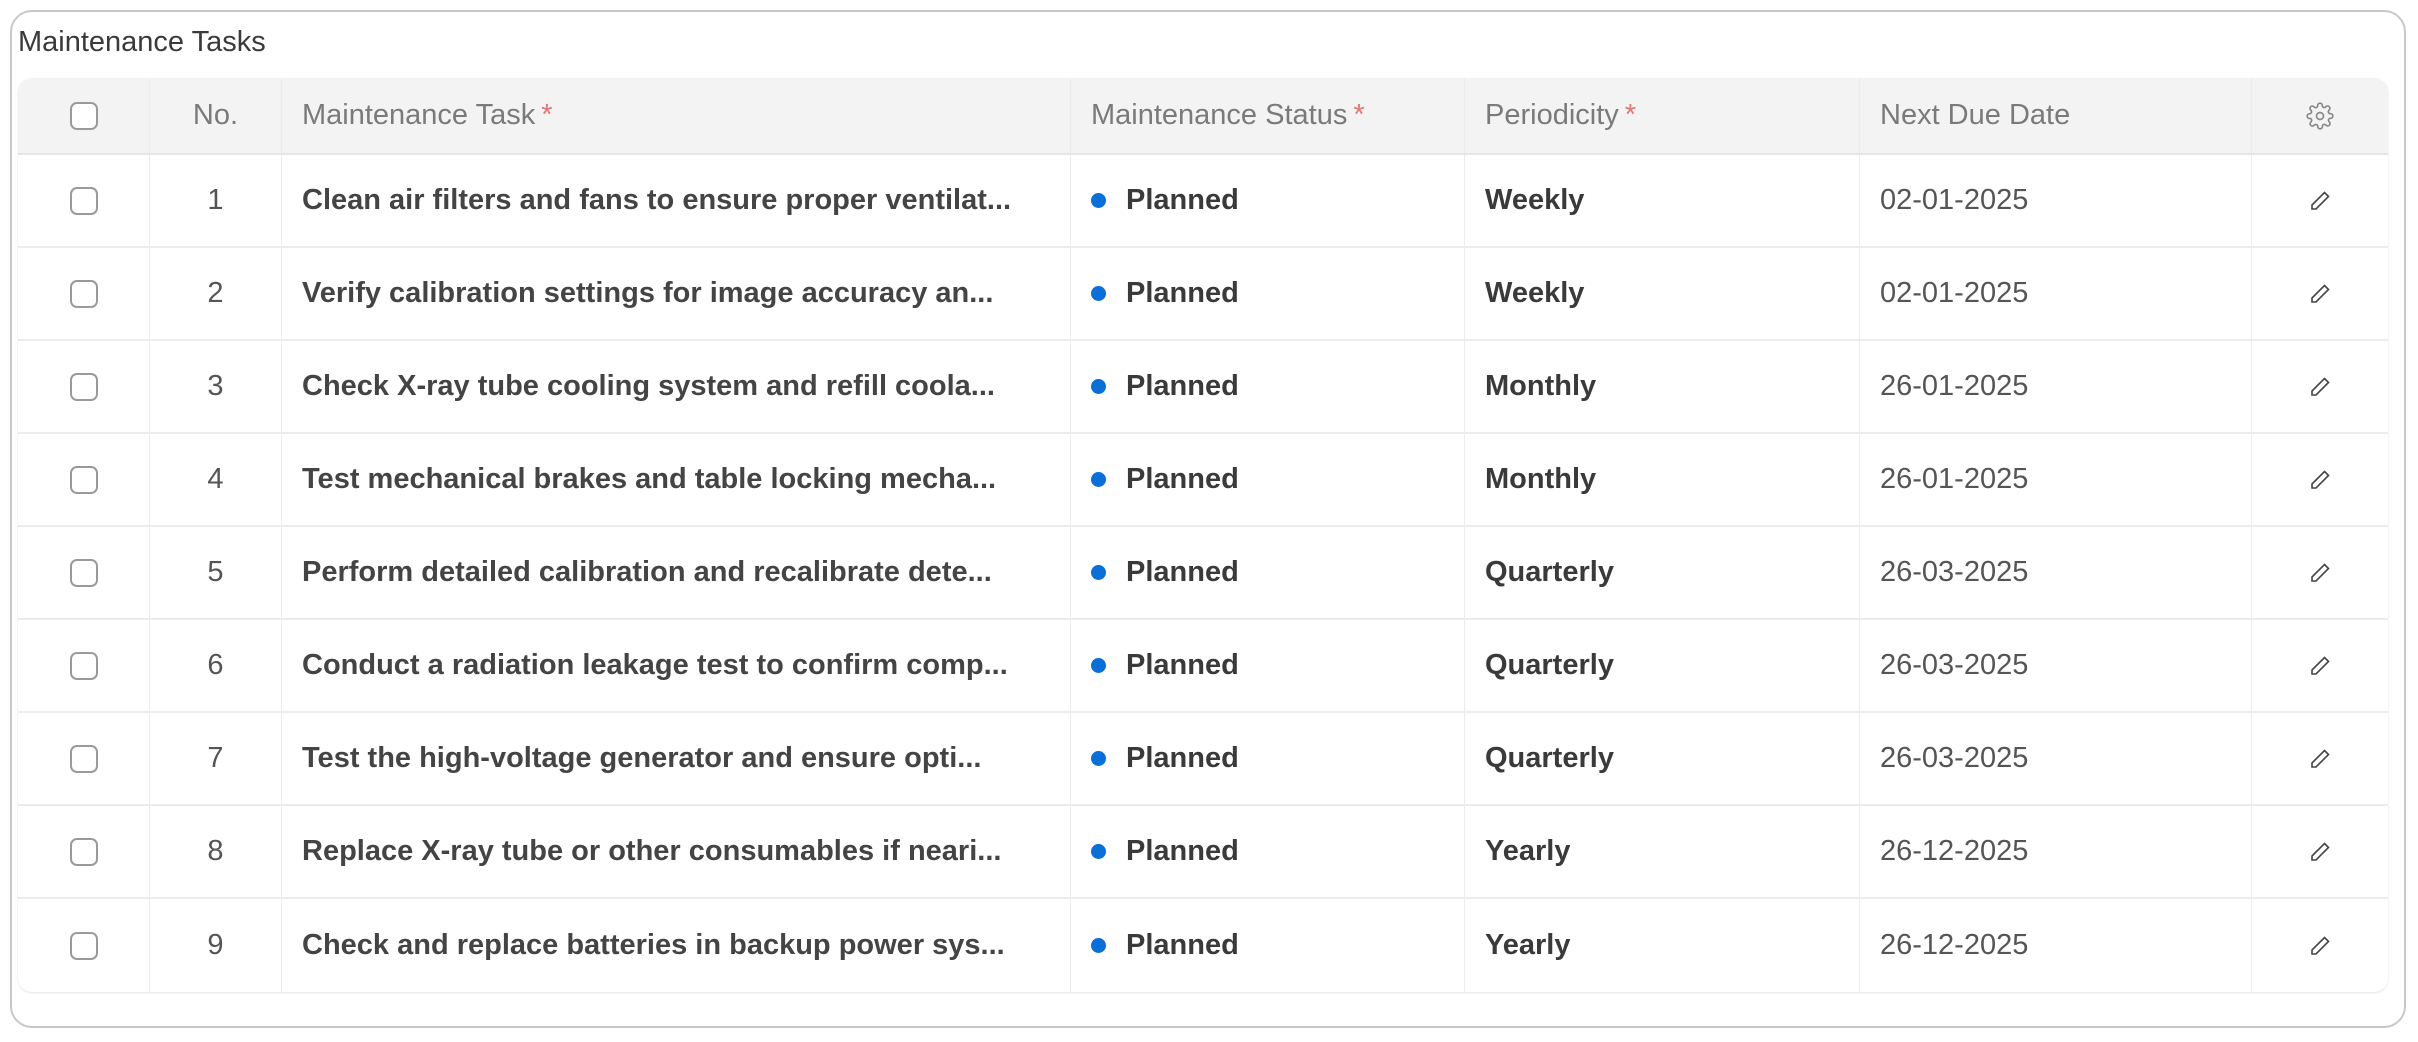 Image resolution: width=2418 pixels, height=1042 pixels. What do you see at coordinates (2056, 115) in the screenshot?
I see `header-next-due: Next Due Date` at bounding box center [2056, 115].